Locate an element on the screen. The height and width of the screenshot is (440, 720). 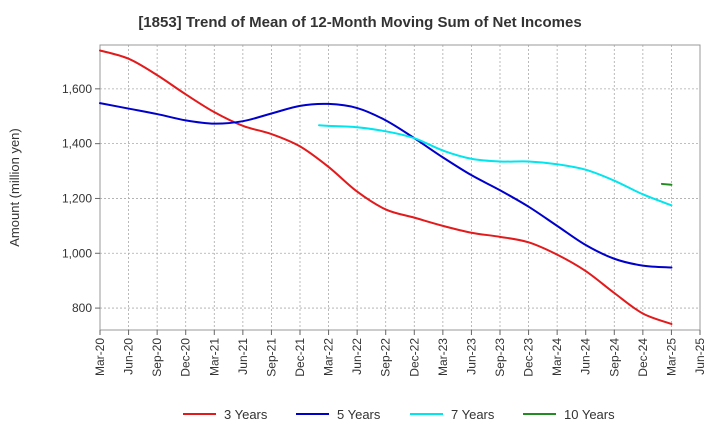
y-tick-label: 1,200 is located at coordinates (77, 198).